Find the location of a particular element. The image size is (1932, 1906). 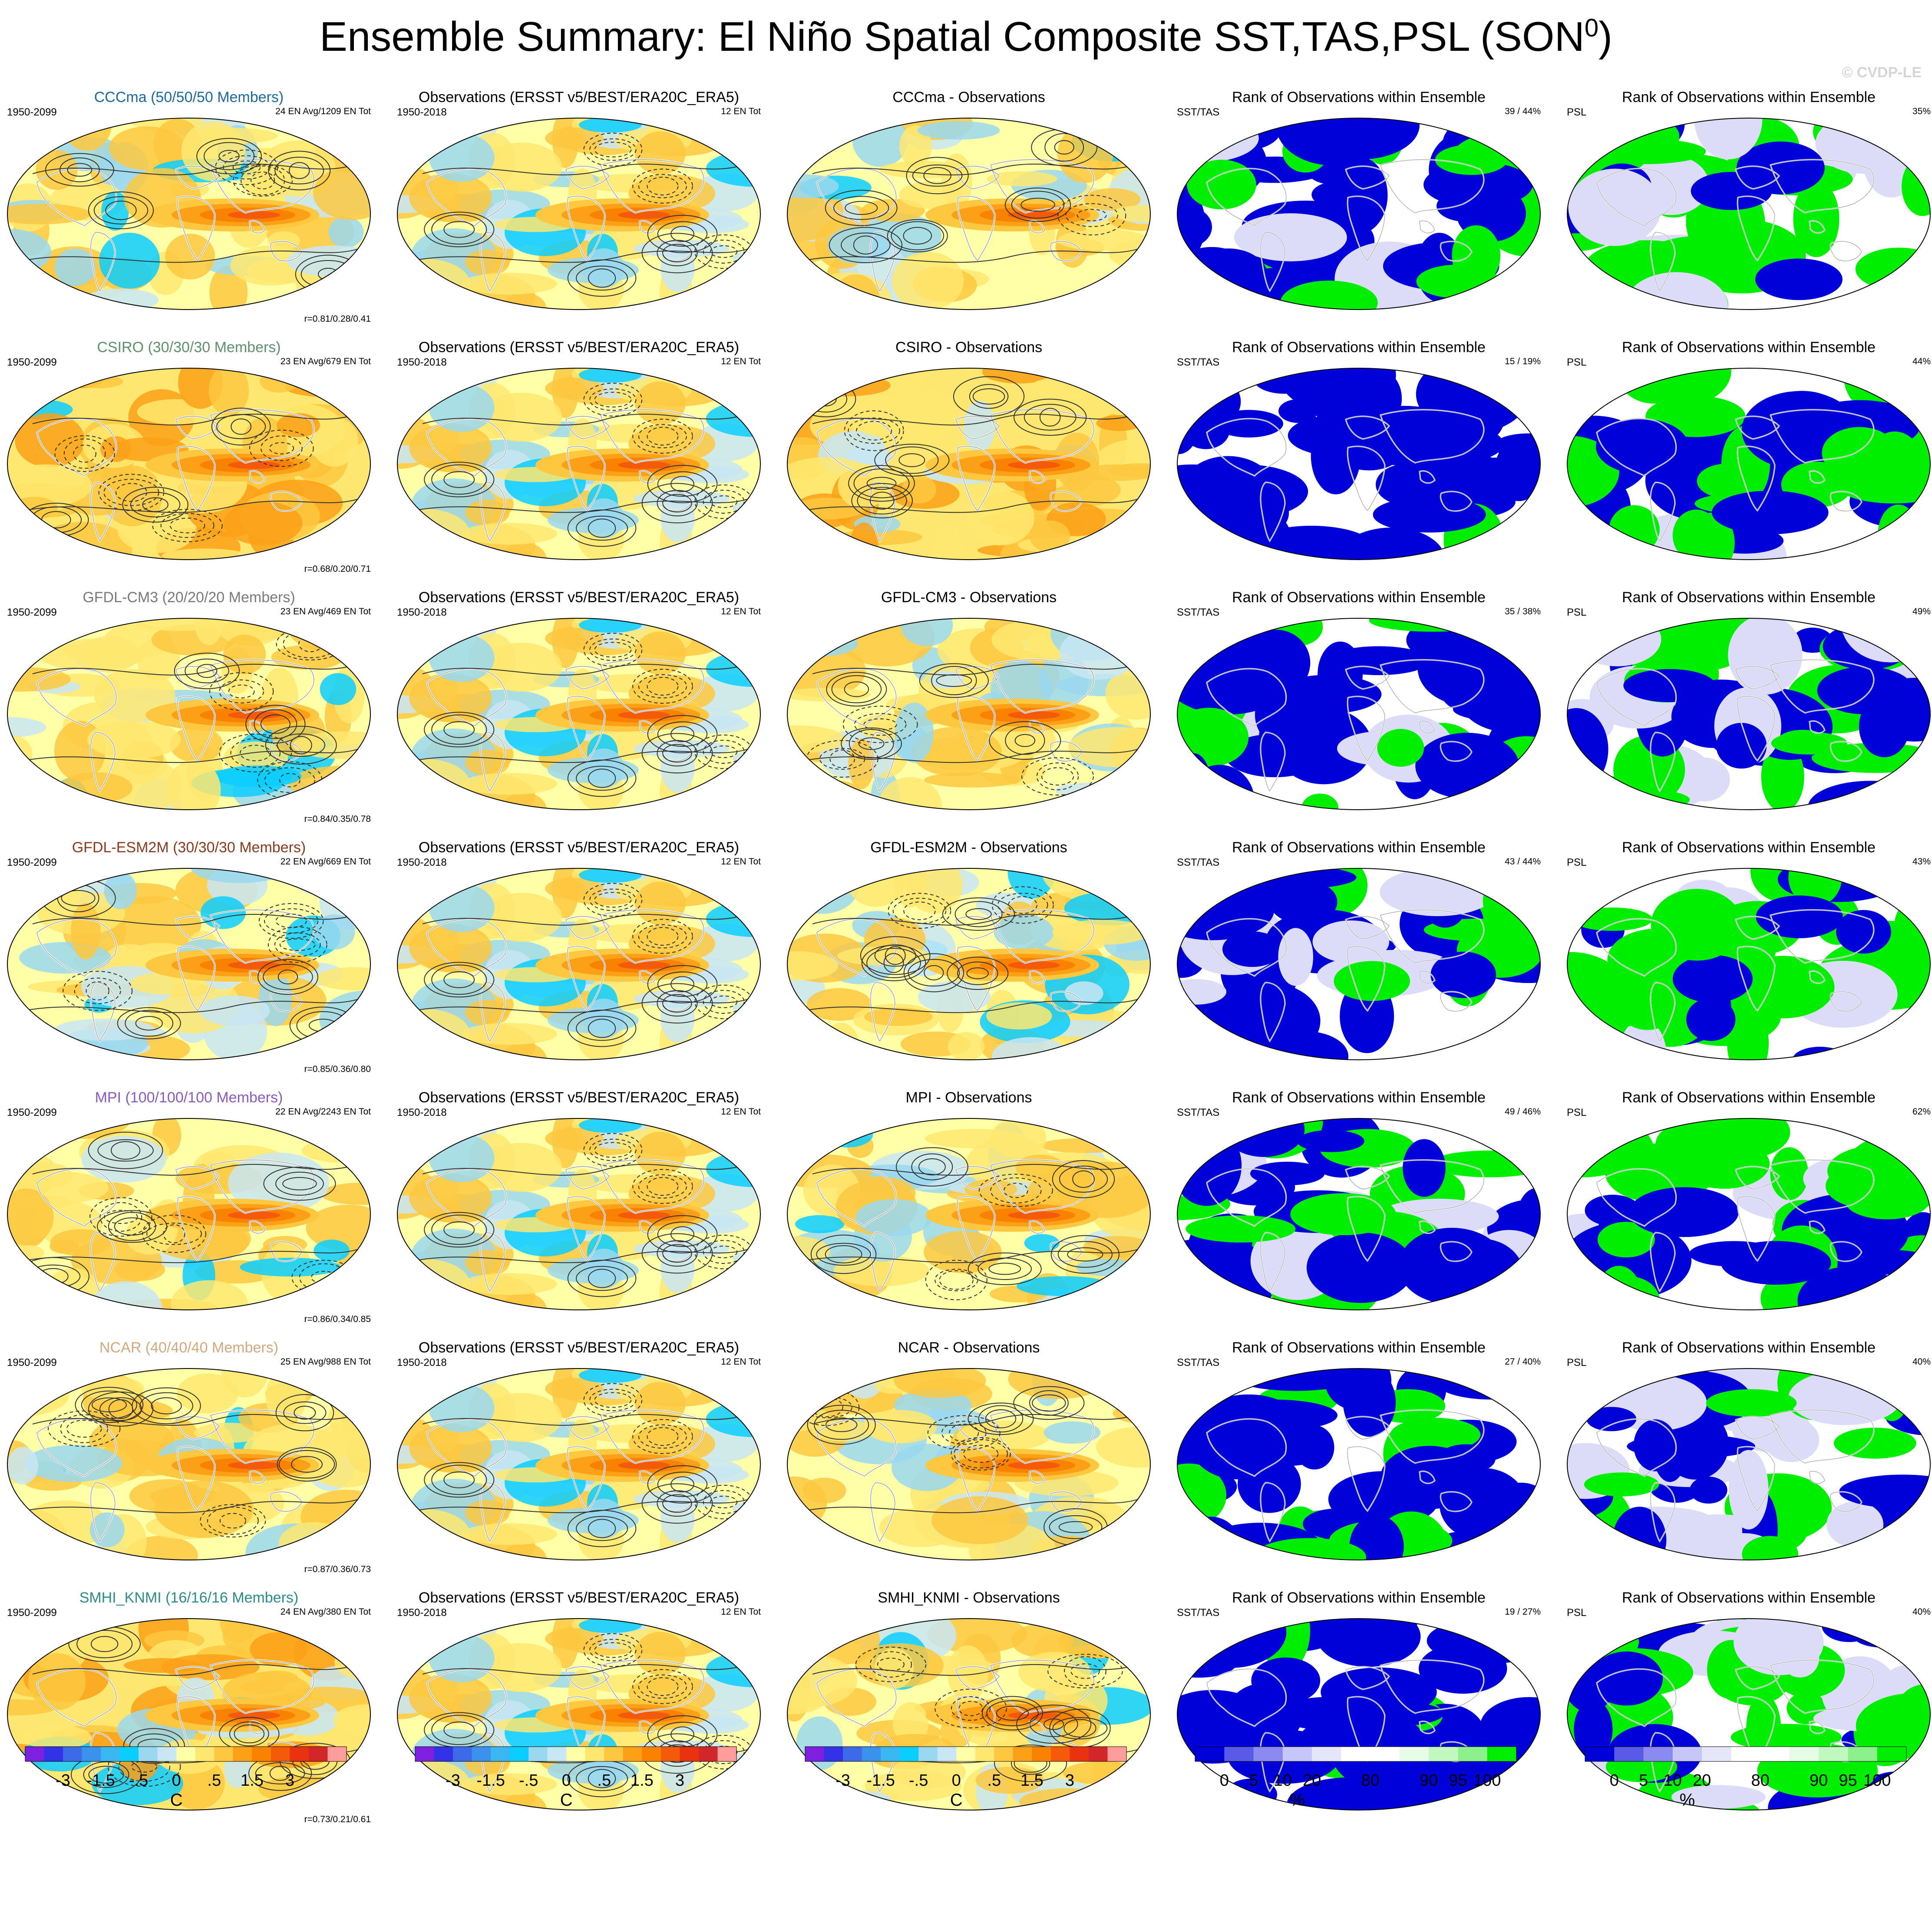

colorbar-tick-label: -3 is located at coordinates (843, 1780).